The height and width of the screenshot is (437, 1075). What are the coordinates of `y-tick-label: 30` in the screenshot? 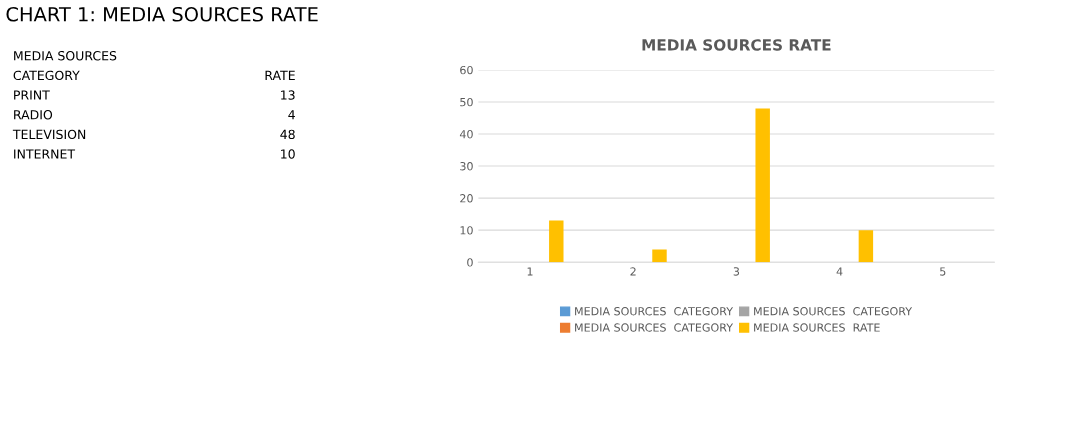 It's located at (466, 166).